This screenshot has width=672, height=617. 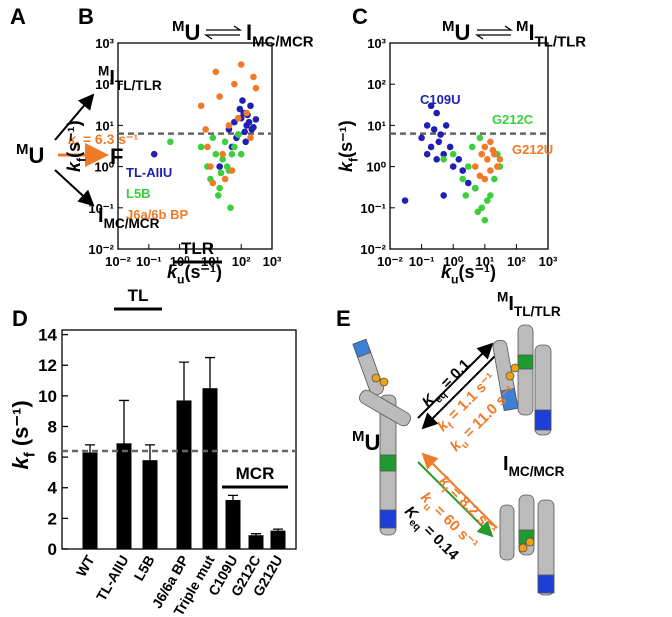 I want to click on reaction-label-part: I, so click(x=531, y=32).